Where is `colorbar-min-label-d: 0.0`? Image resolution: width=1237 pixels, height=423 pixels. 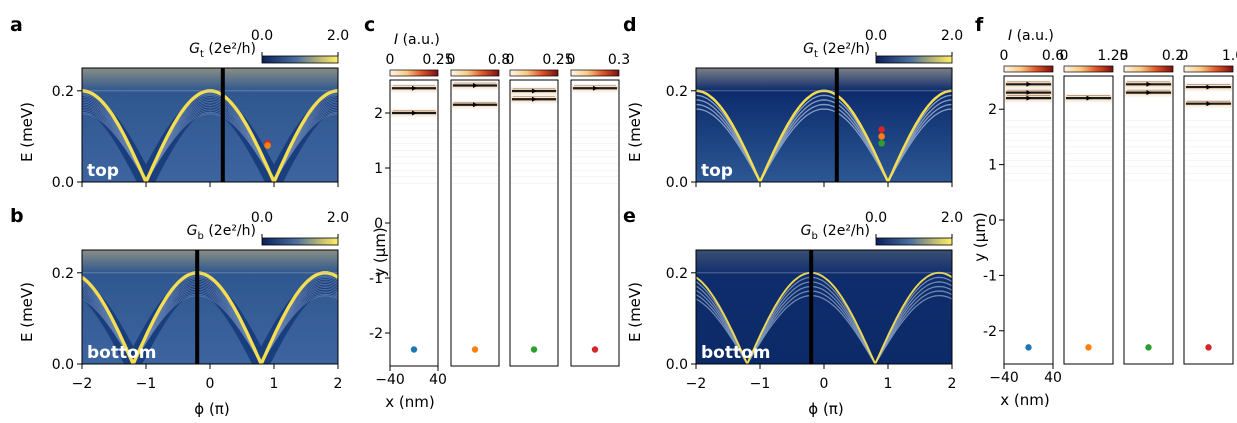 colorbar-min-label-d: 0.0 is located at coordinates (876, 36).